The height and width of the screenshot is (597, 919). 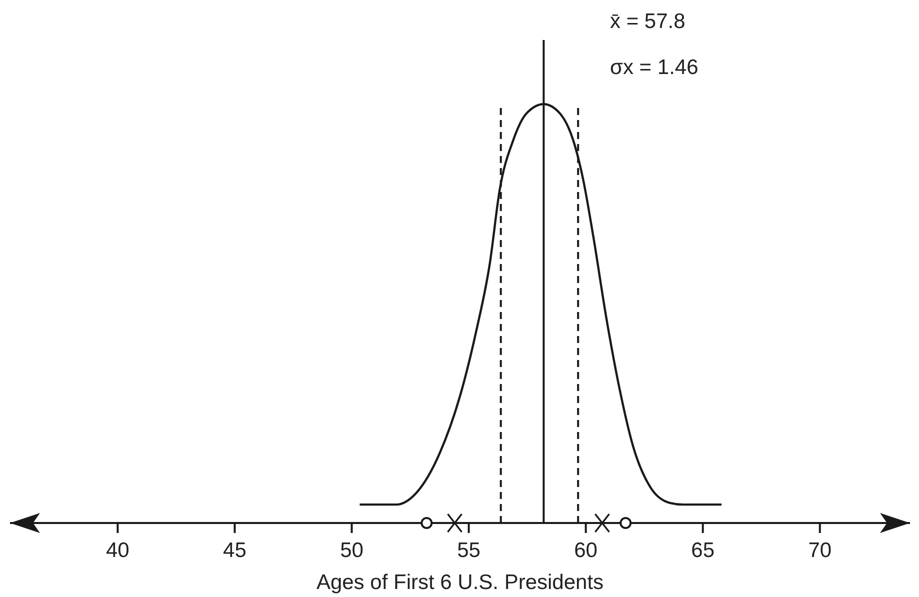 I want to click on x-axis-title: Ages of First 6 U.S. Presidents, so click(x=460, y=582).